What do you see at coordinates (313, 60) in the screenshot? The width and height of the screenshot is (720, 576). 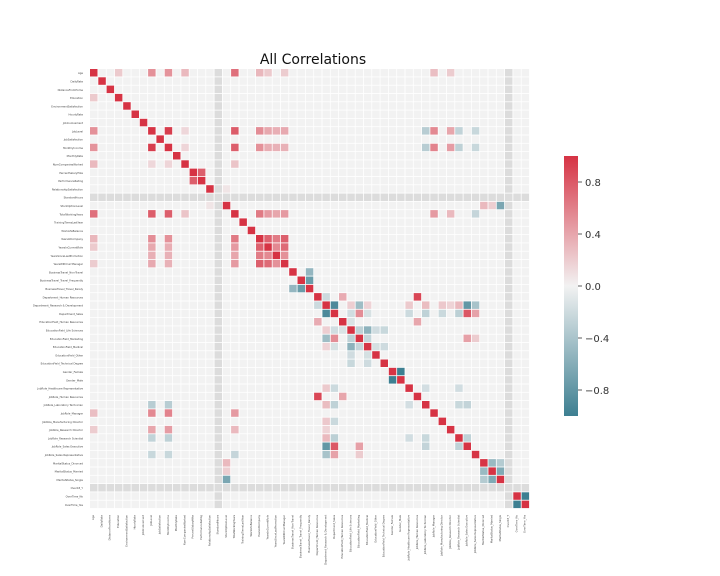 I see `chart-title: All Correlations` at bounding box center [313, 60].